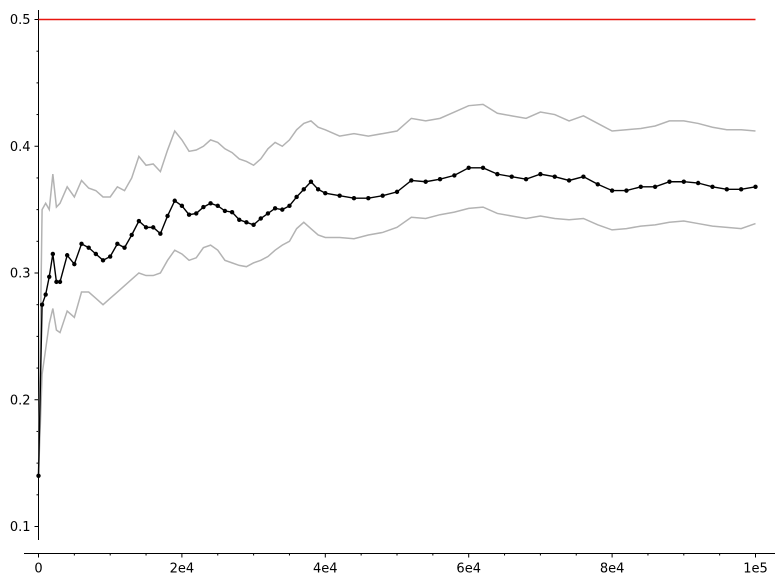 The height and width of the screenshot is (585, 780). I want to click on y-tick-label: 0.1, so click(20, 527).